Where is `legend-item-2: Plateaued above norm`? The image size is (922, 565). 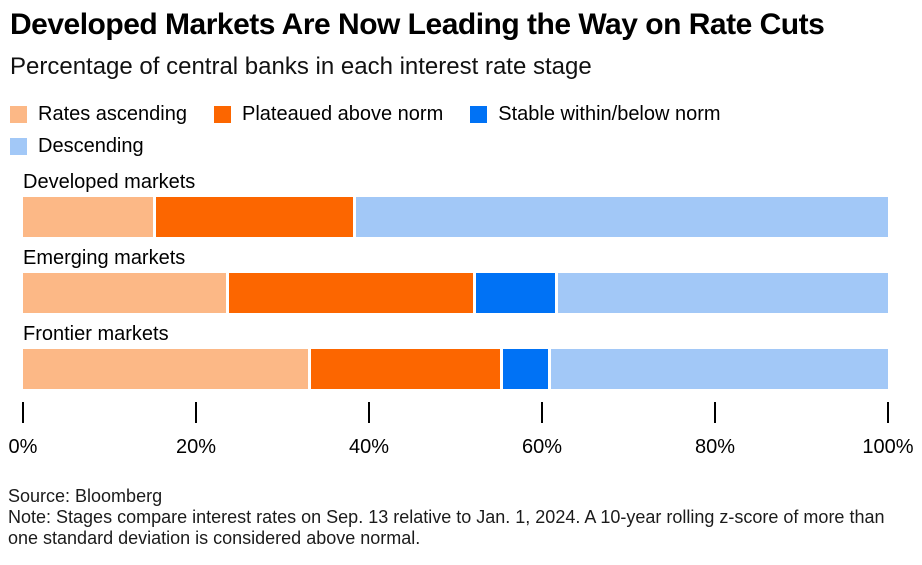 legend-item-2: Plateaued above norm is located at coordinates (328, 114).